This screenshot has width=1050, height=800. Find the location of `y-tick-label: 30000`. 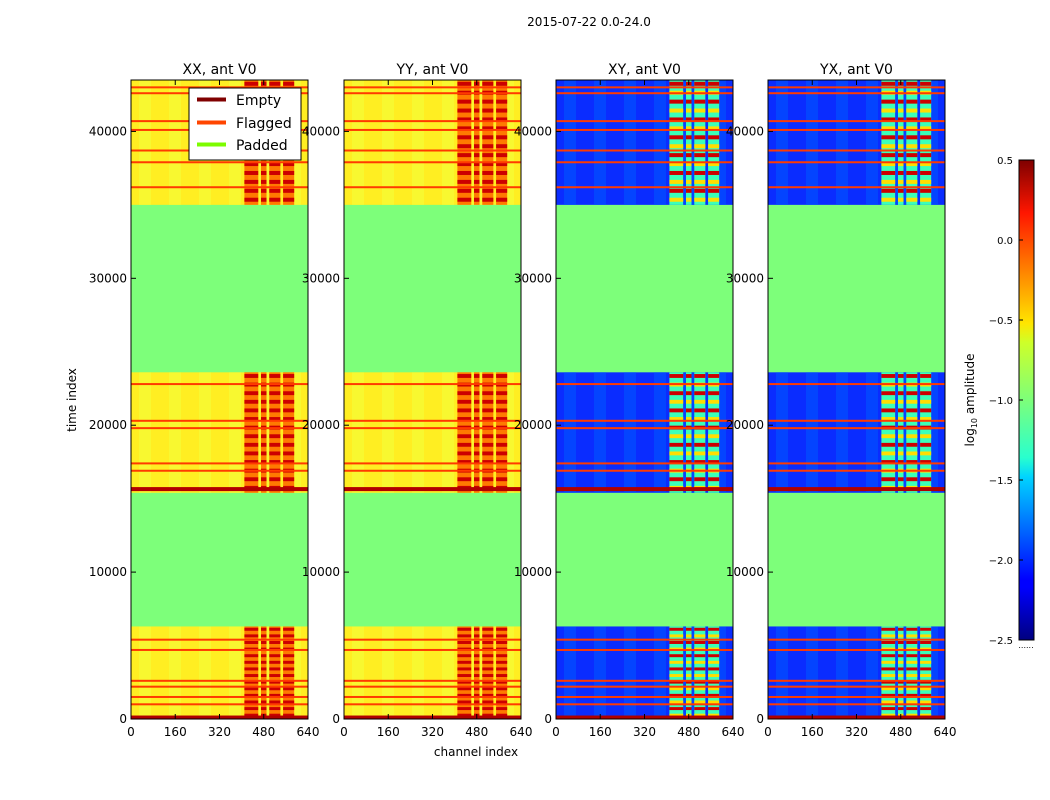

y-tick-label: 30000 is located at coordinates (745, 278).